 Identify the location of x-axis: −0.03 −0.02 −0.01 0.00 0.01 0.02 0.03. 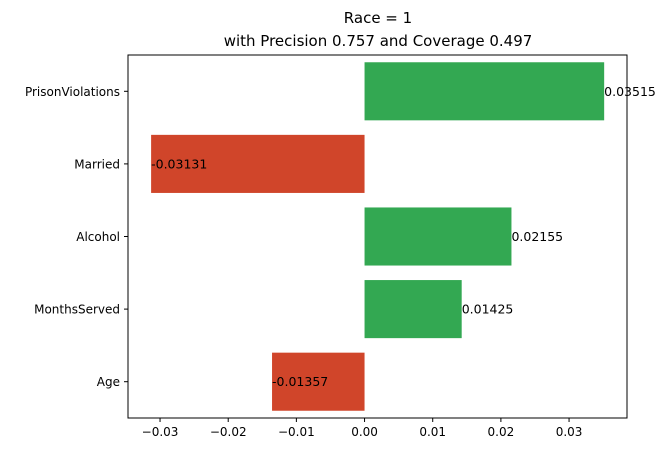
(362, 428).